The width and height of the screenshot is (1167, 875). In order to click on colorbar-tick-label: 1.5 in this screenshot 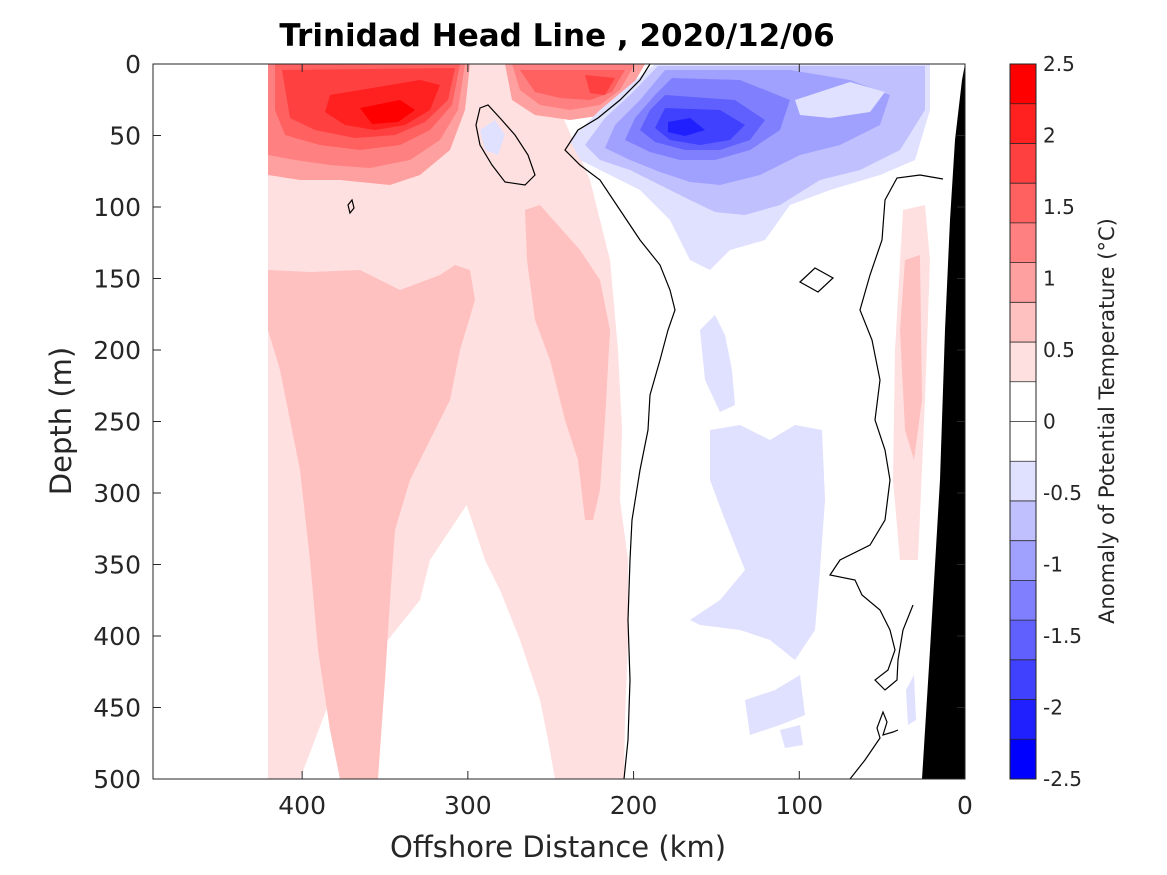, I will do `click(1059, 207)`.